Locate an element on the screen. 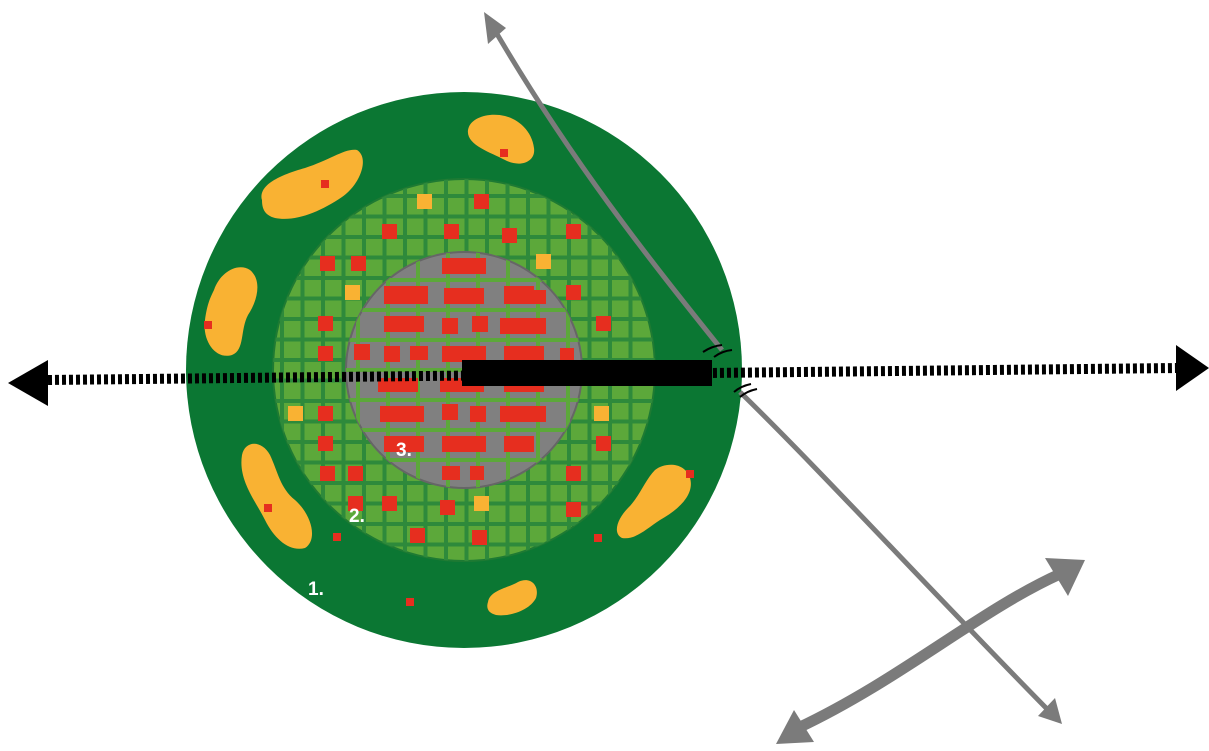 The image size is (1209, 751). zone-label-outer: 1. is located at coordinates (316, 589).